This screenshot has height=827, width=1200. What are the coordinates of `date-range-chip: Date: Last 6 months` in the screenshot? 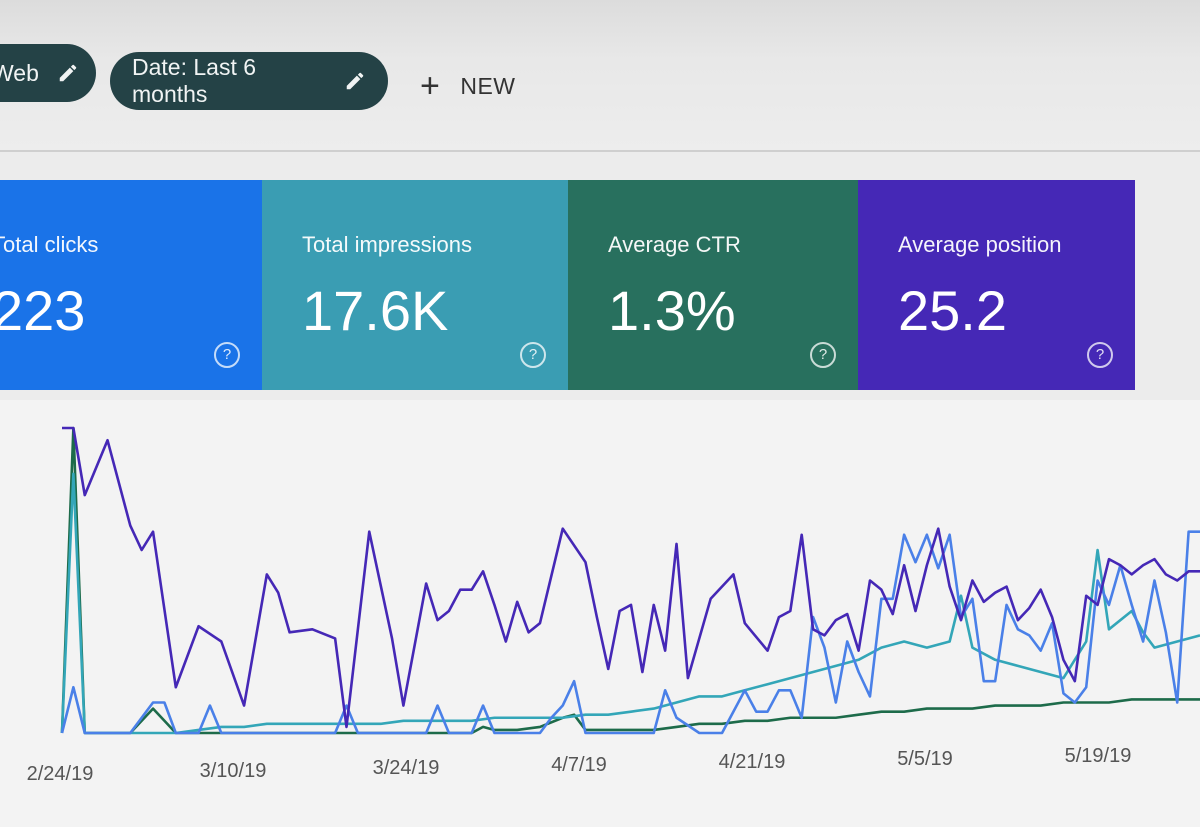 It's located at (249, 81).